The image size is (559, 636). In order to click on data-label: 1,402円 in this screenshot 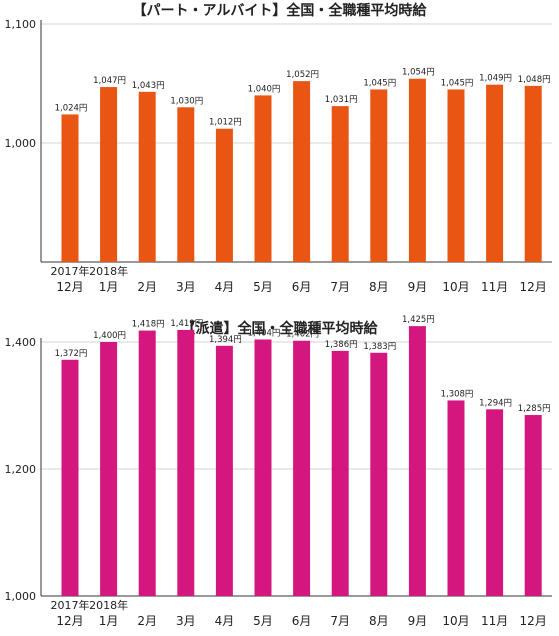, I will do `click(302, 335)`.